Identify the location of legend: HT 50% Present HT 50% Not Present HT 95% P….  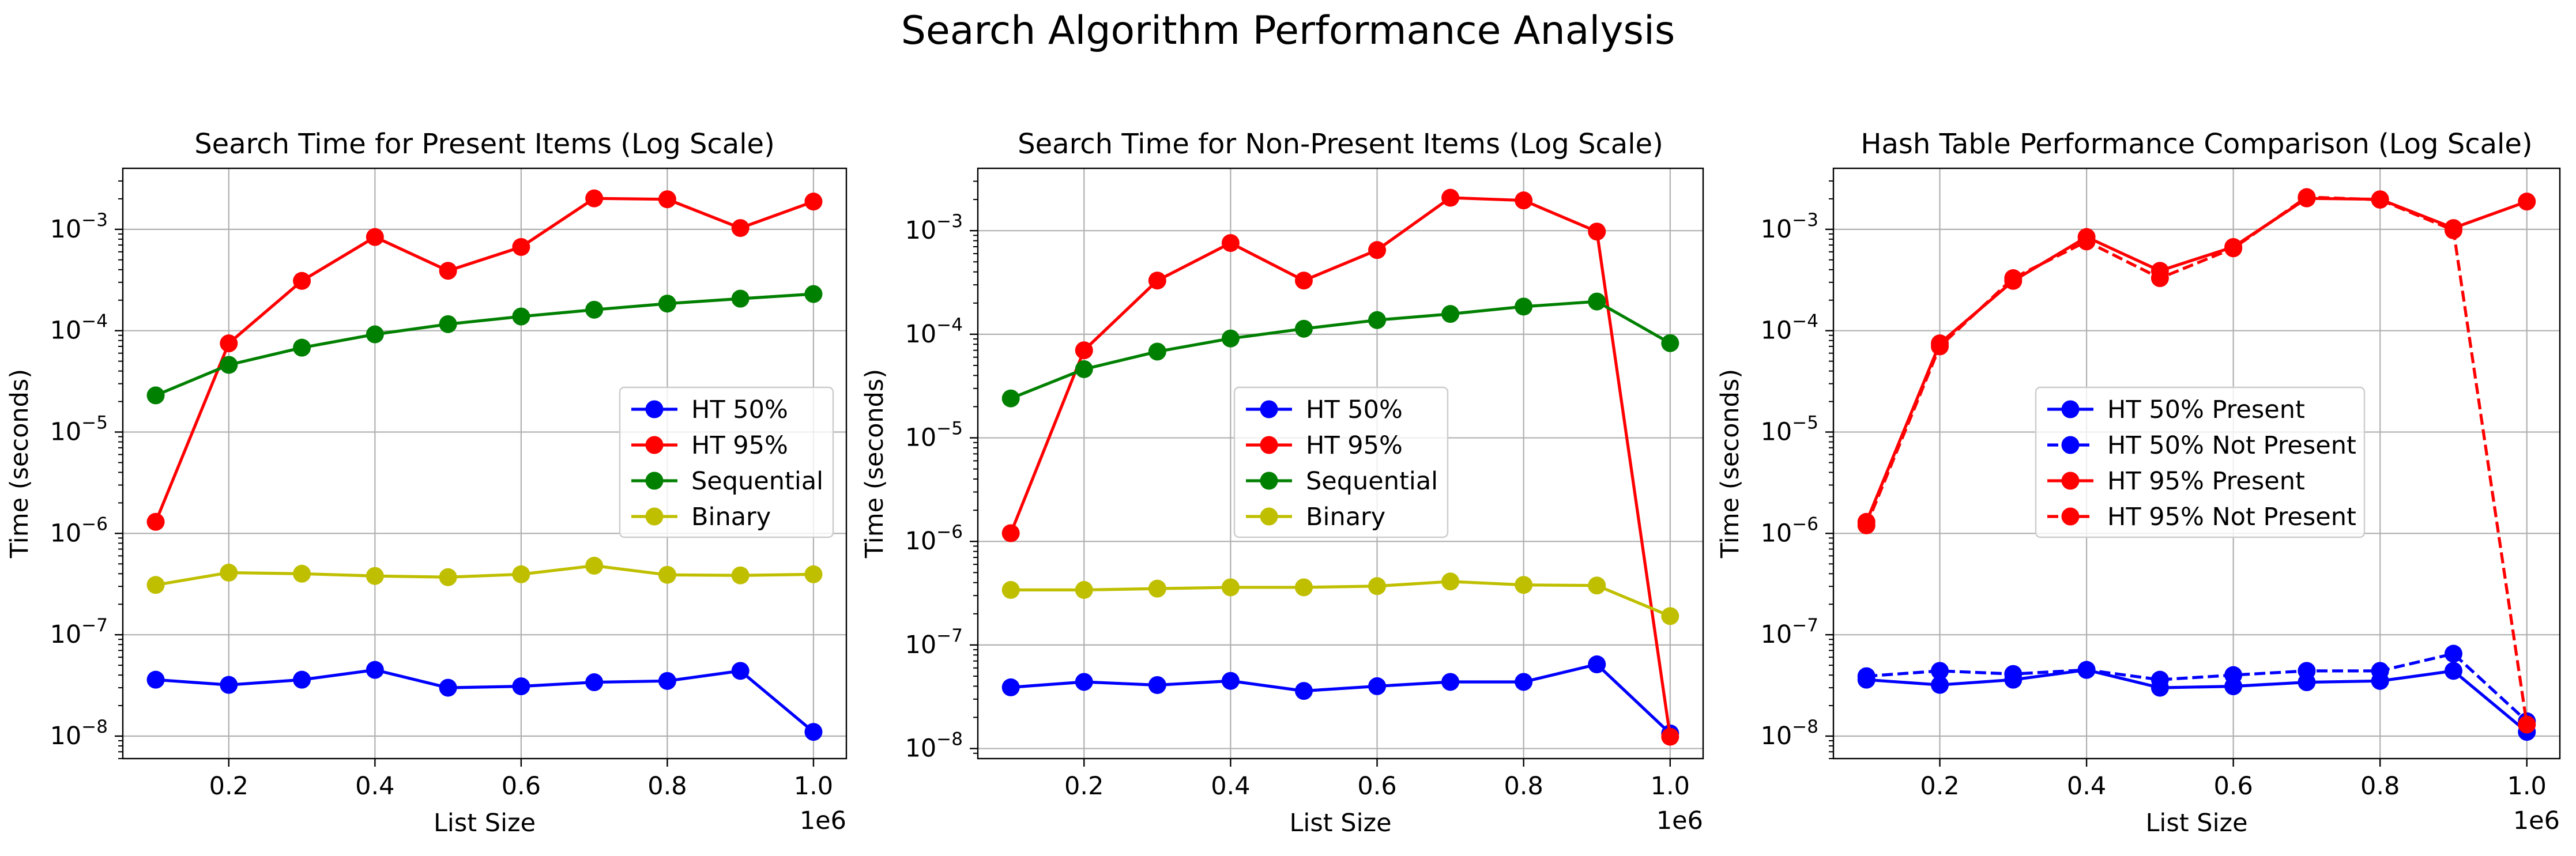
(2200, 462).